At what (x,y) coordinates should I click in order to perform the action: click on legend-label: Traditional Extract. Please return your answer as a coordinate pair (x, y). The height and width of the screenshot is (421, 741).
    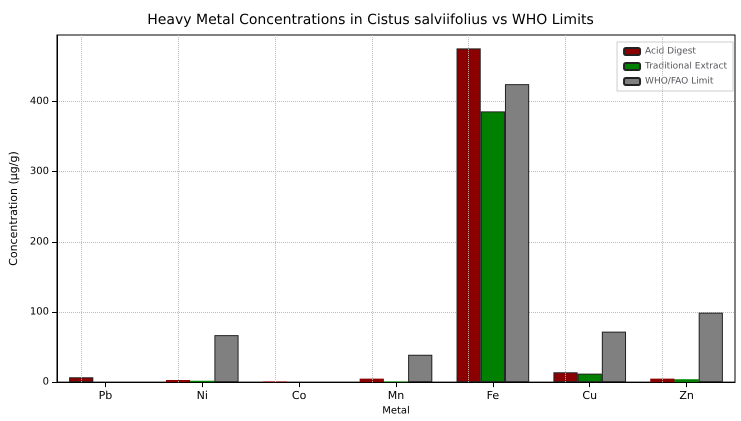
    Looking at the image, I should click on (686, 67).